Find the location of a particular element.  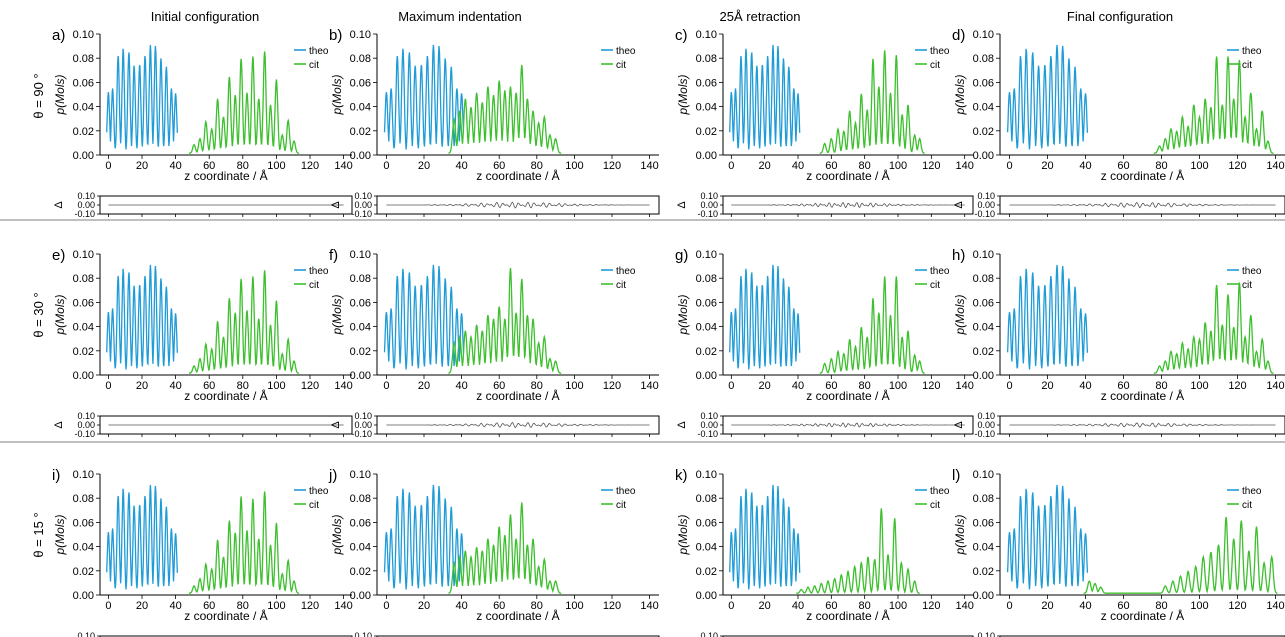

panel-letter: k) is located at coordinates (681, 475).